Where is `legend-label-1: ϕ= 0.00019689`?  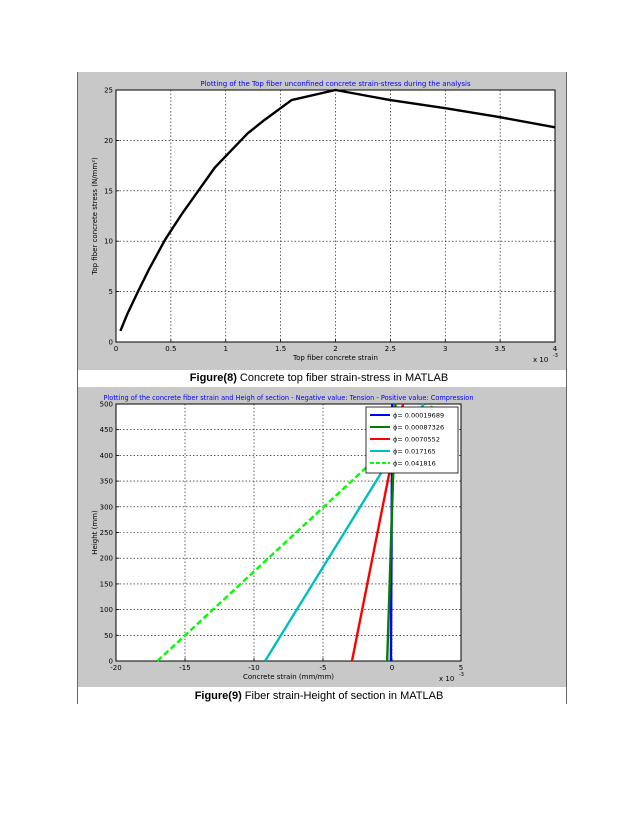
legend-label-1: ϕ= 0.00019689 is located at coordinates (418, 416).